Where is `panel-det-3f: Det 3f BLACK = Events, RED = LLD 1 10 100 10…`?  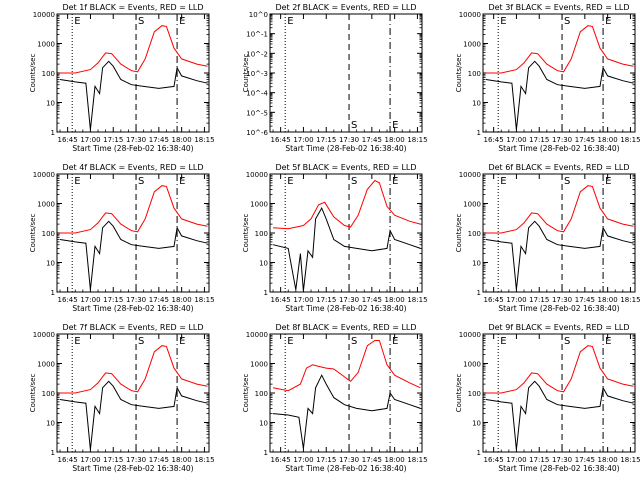
panel-det-3f: Det 3f BLACK = Events, RED = LLD 1 10 100 10… is located at coordinates (547, 78).